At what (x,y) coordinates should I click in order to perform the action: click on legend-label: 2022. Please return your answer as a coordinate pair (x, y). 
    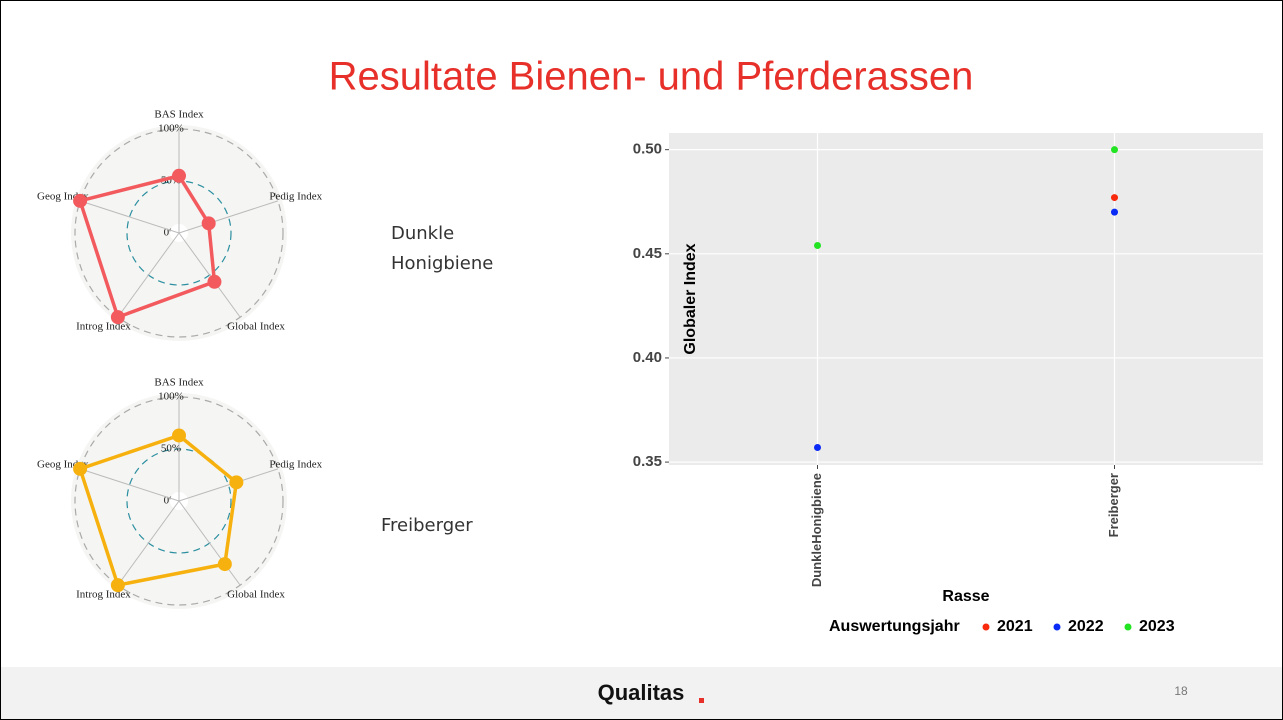
    Looking at the image, I should click on (1086, 626).